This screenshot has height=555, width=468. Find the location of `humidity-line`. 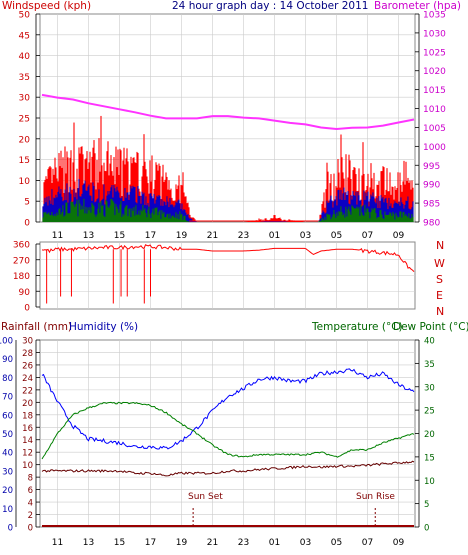

humidity-line is located at coordinates (228, 409).